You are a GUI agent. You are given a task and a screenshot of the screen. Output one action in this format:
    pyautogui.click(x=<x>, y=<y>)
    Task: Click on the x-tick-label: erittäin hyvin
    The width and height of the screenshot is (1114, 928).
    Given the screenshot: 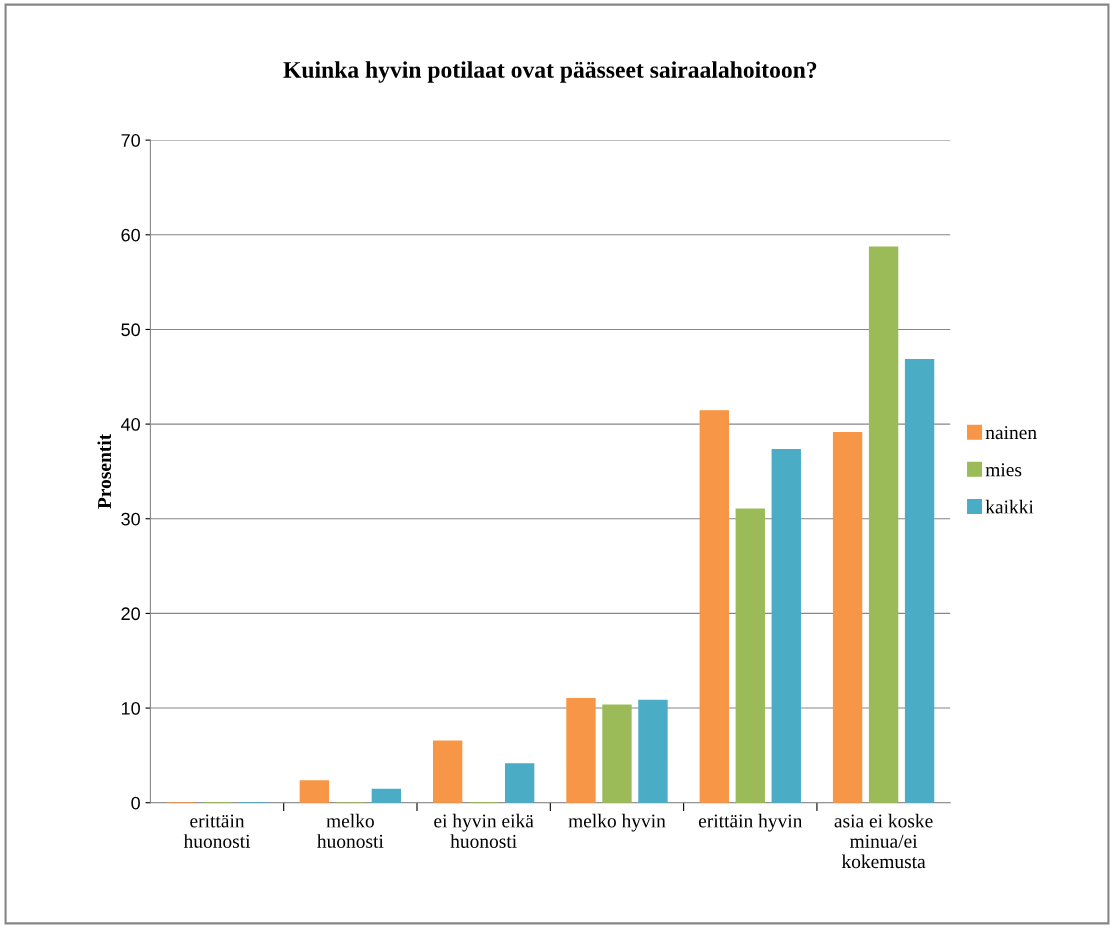 What is the action you would take?
    pyautogui.click(x=750, y=822)
    